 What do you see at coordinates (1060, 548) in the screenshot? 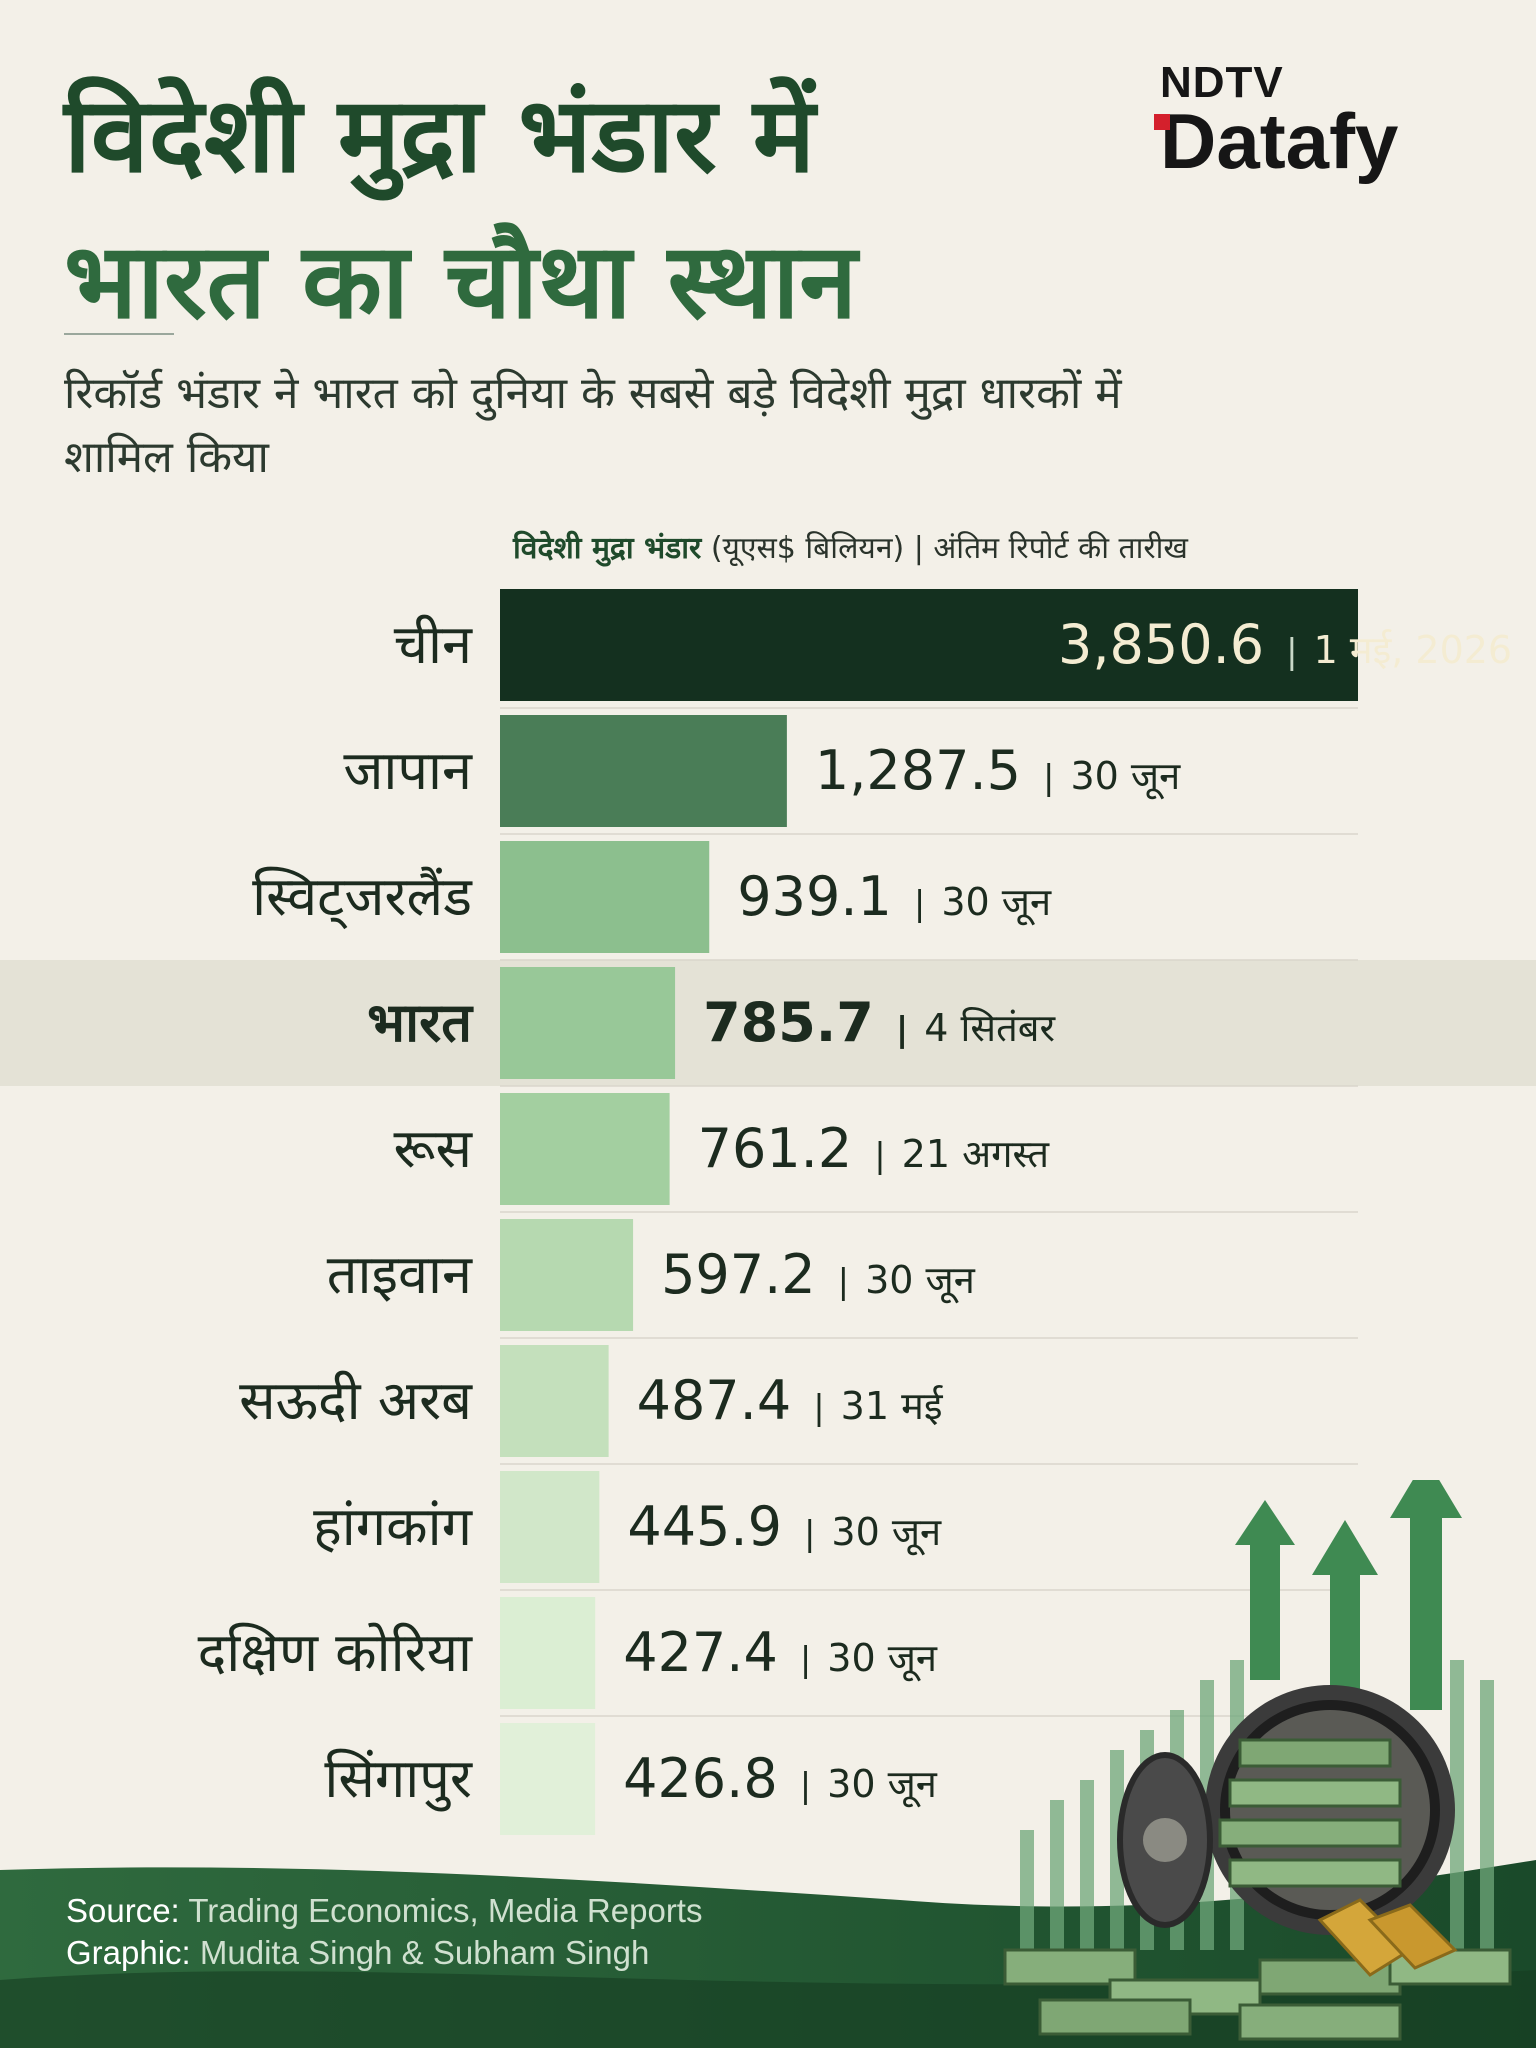
I see `column-header-date-label: अंतिम रिपोर्ट की तारीख` at bounding box center [1060, 548].